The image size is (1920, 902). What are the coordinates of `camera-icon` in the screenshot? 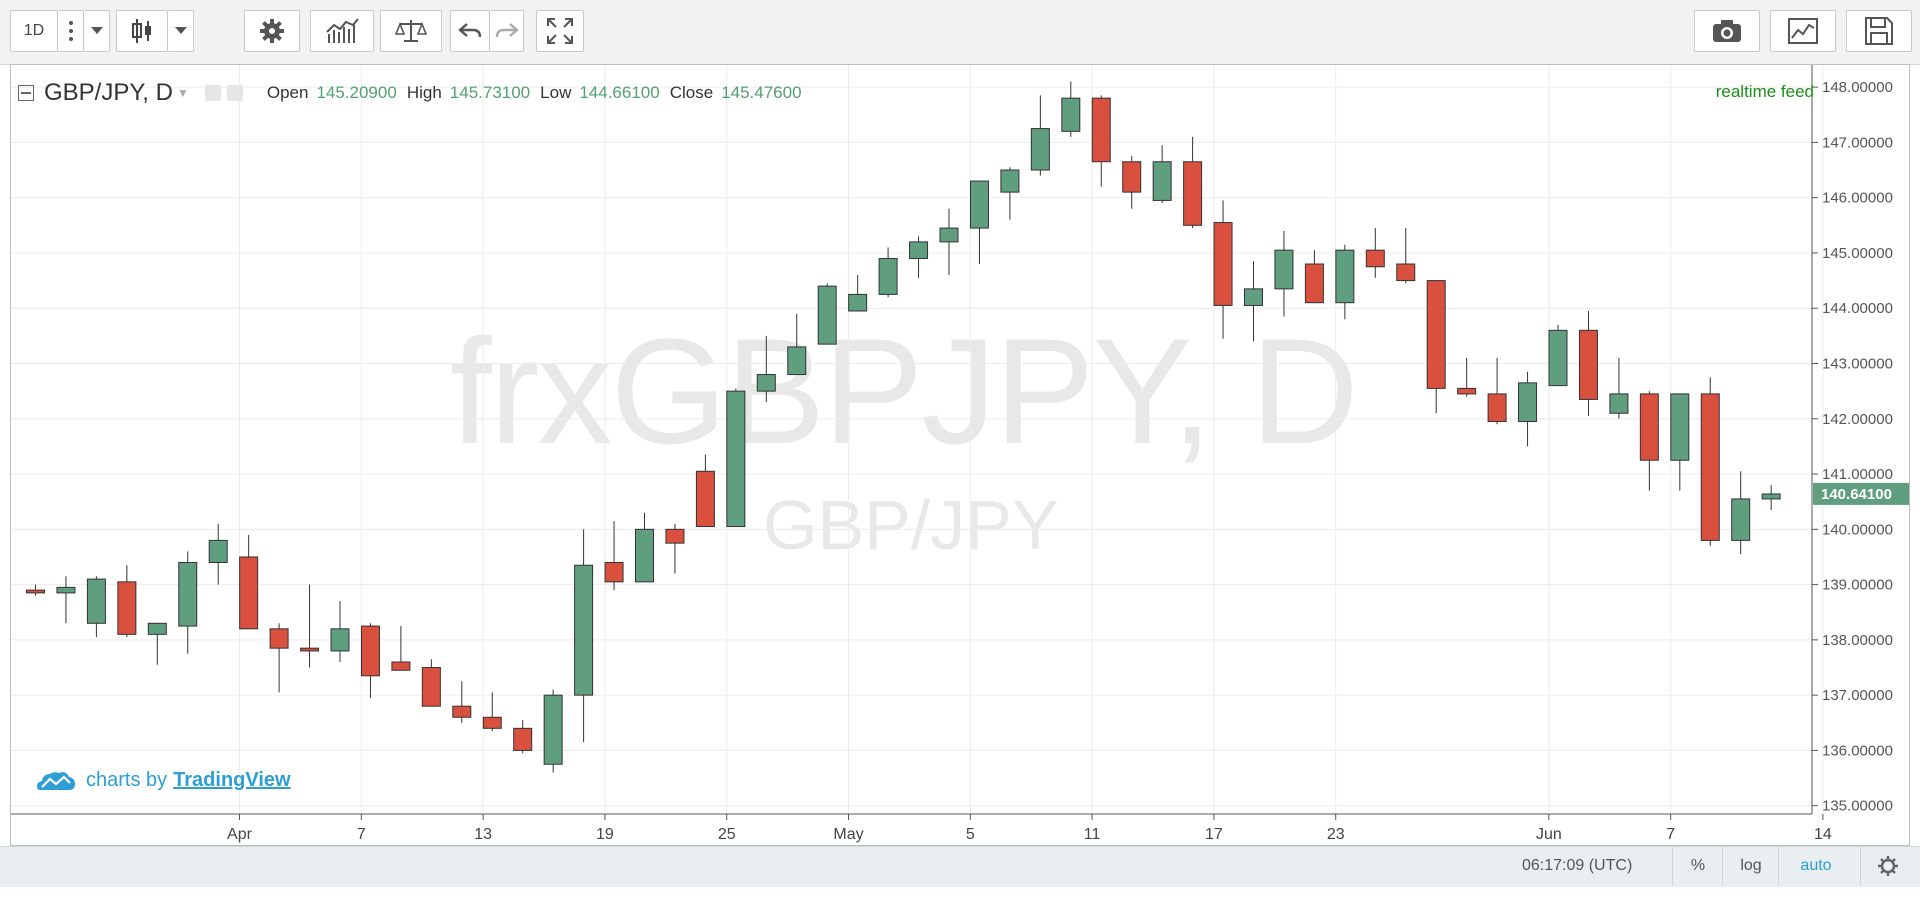 It's located at (1727, 31).